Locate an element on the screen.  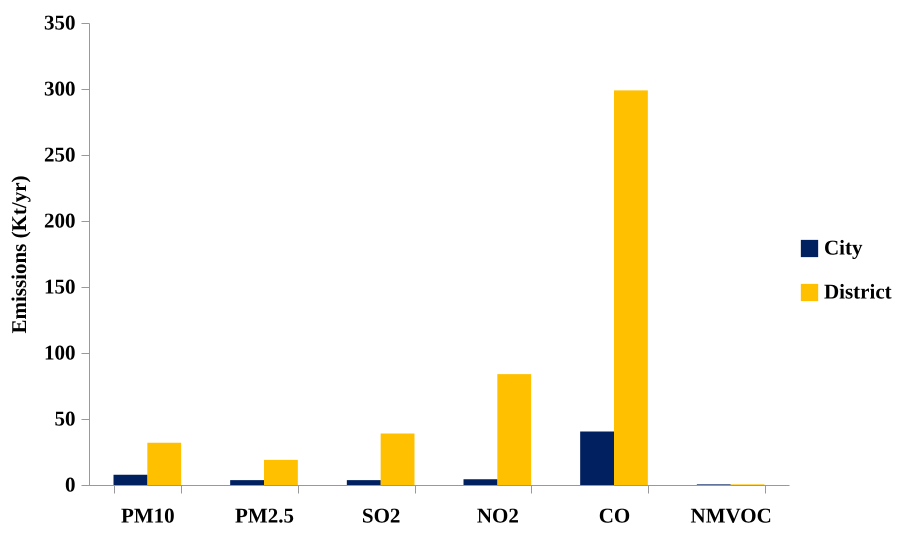
x-tick-label: CO is located at coordinates (614, 516).